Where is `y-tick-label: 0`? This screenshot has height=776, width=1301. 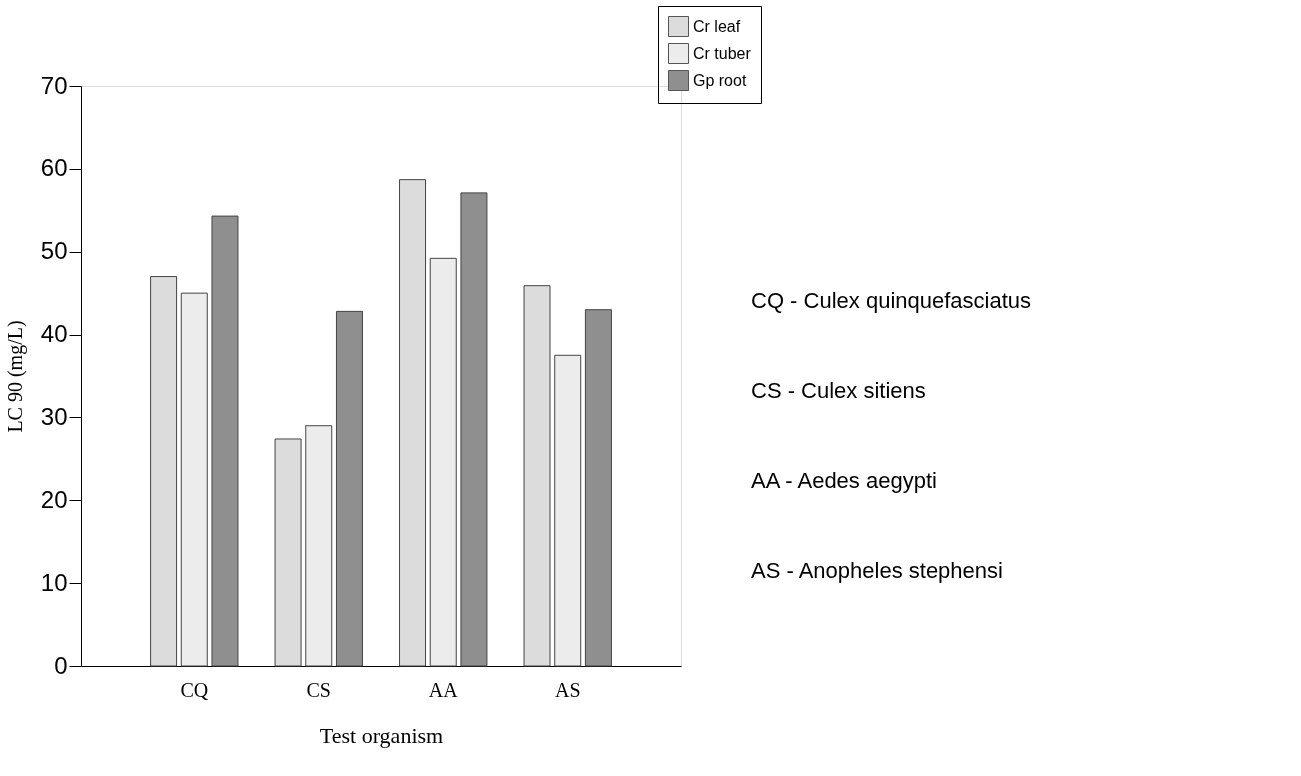
y-tick-label: 0 is located at coordinates (61, 665).